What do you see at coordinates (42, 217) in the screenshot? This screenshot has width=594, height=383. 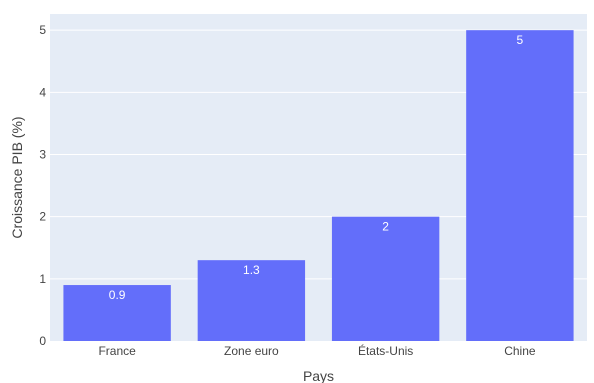 I see `y-tick-label: 2` at bounding box center [42, 217].